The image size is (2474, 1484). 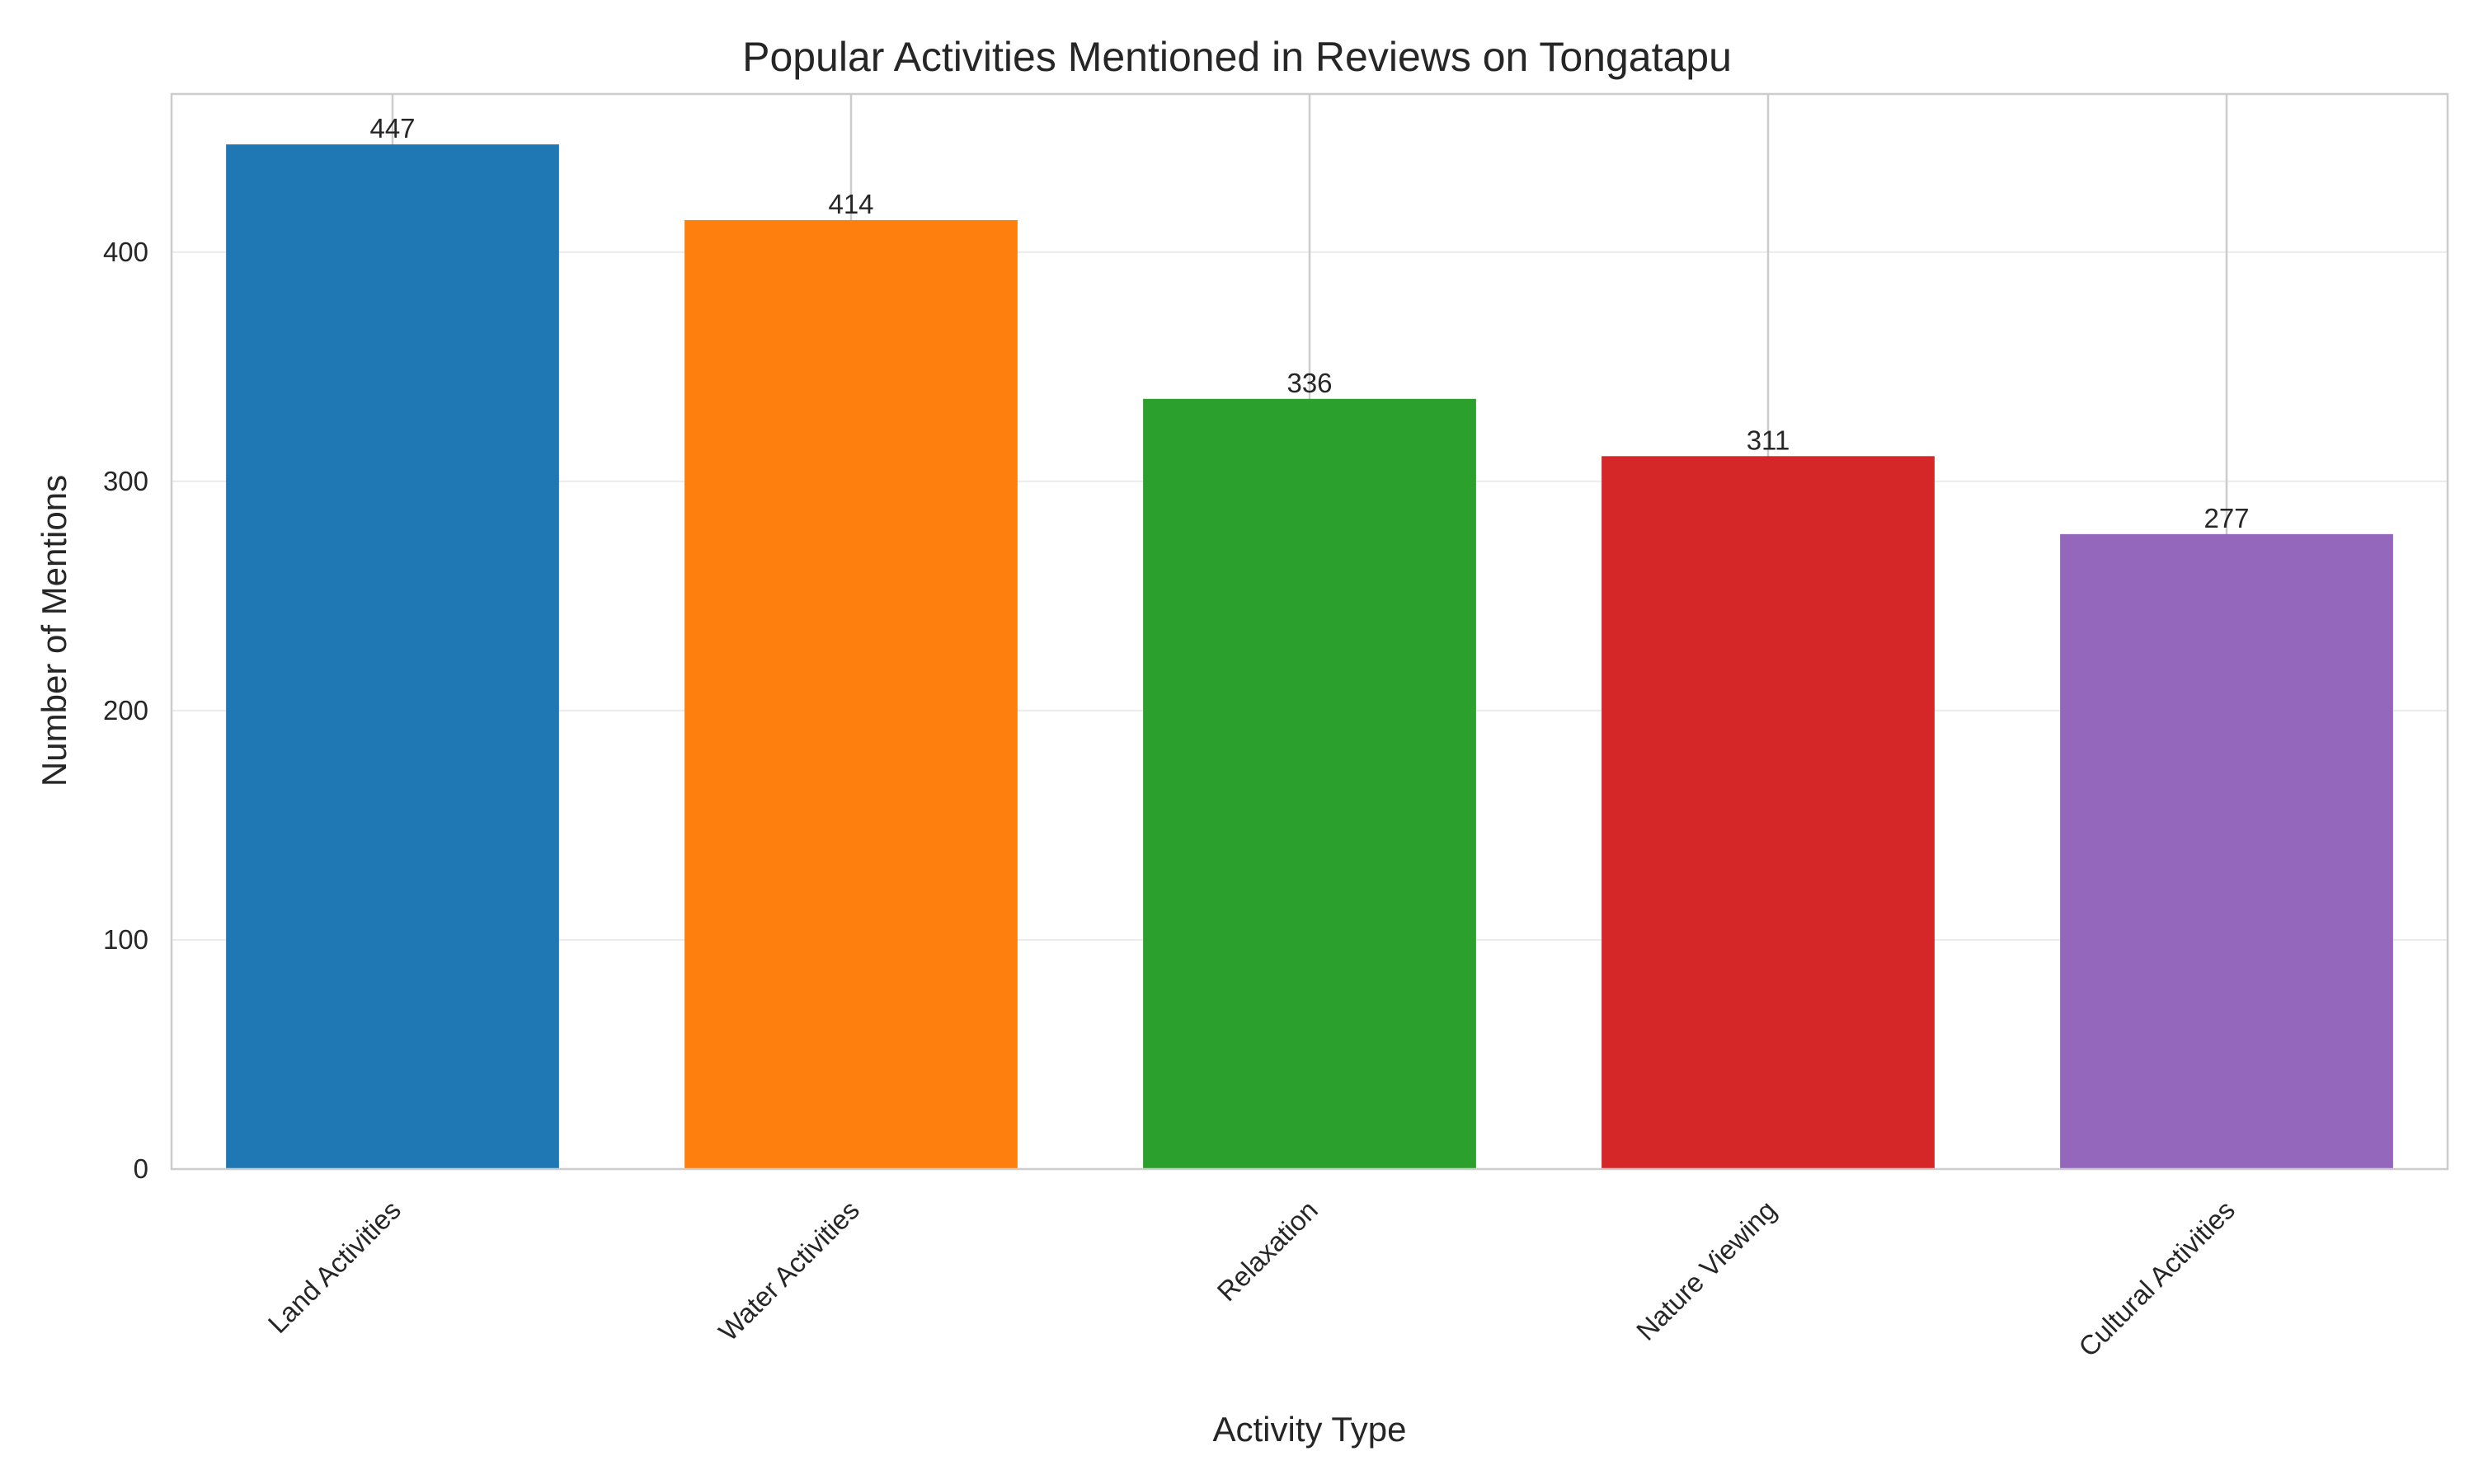 I want to click on y-axis-ticks: 0 100 200 300 400, so click(x=125, y=710).